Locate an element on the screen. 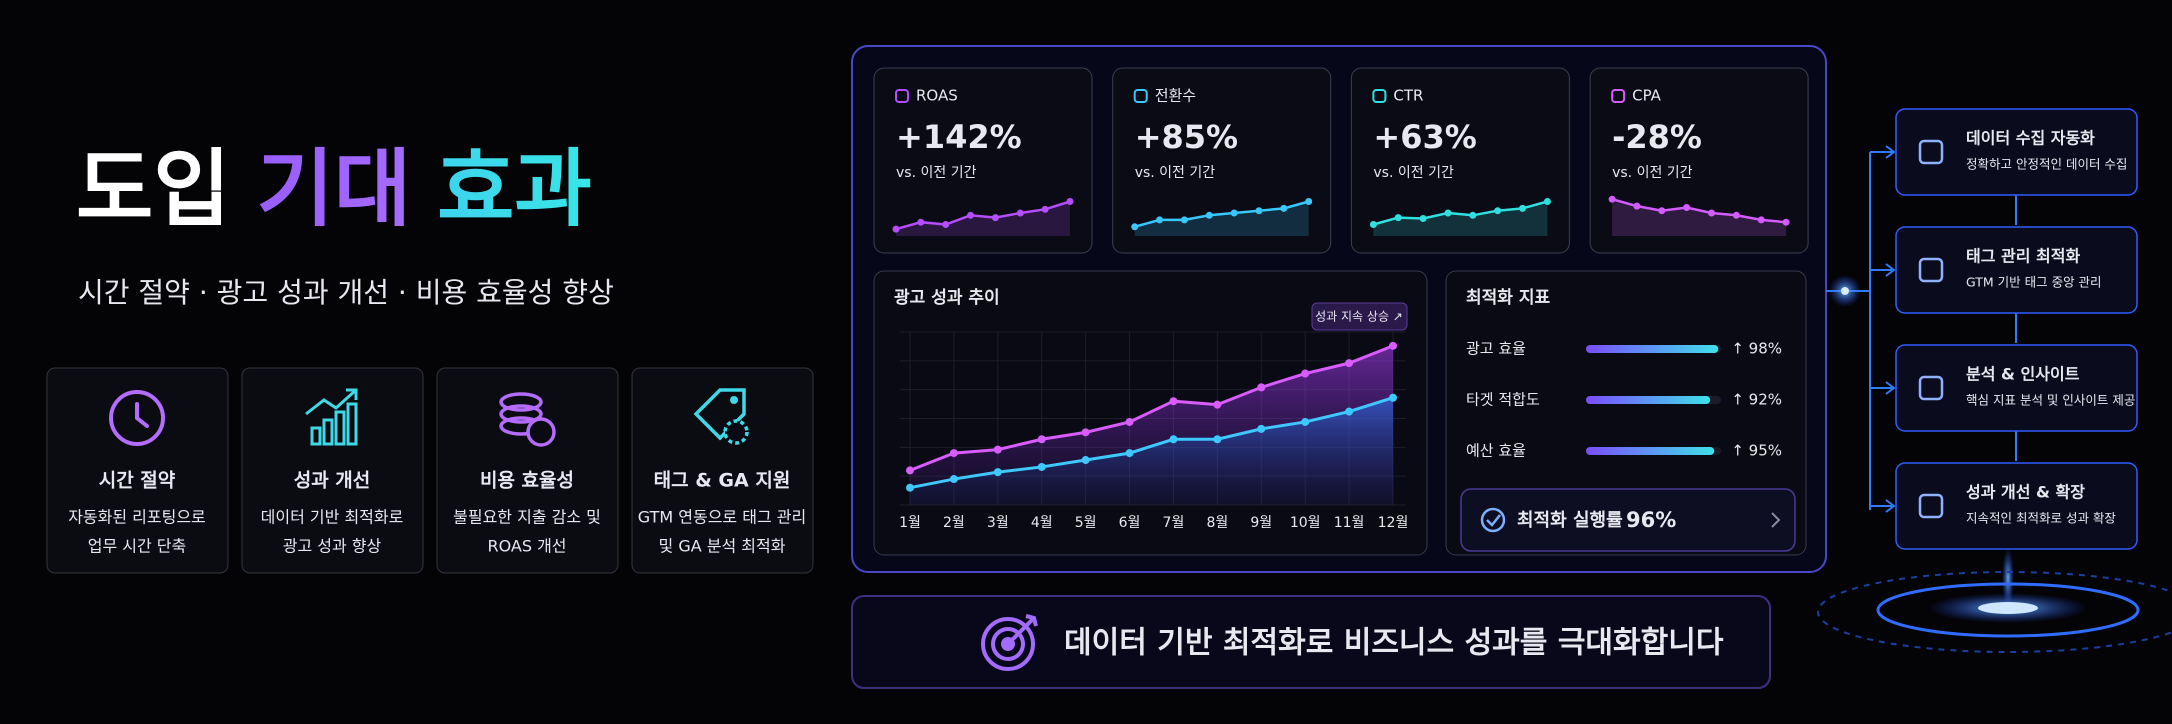 The width and height of the screenshot is (2172, 724). metric-label: 광고 효율 is located at coordinates (1496, 349).